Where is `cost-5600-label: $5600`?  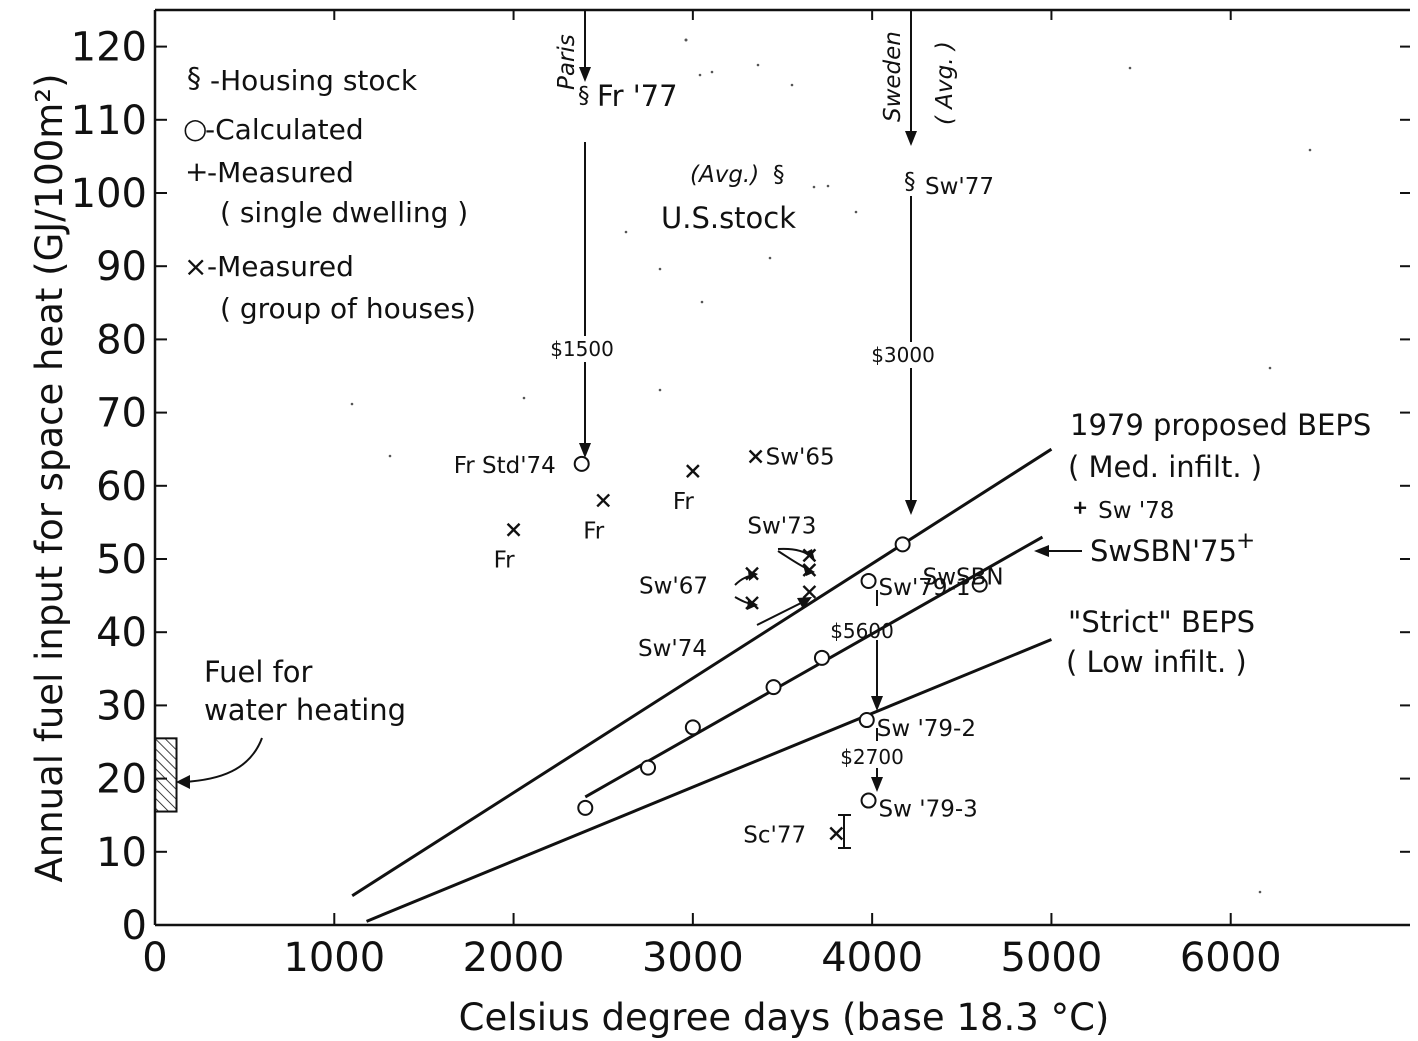
cost-5600-label: $5600 is located at coordinates (862, 631).